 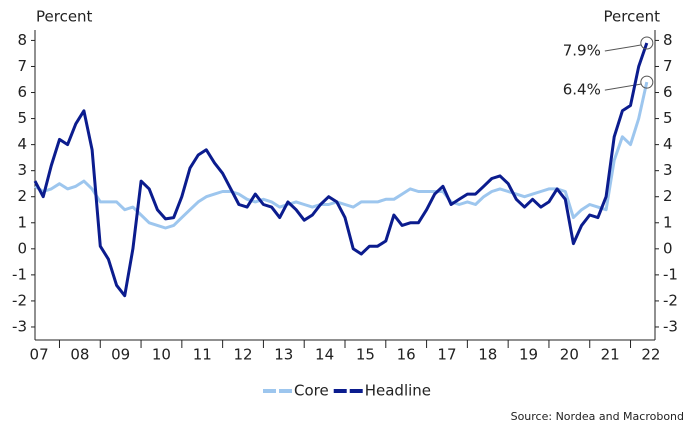 I want to click on x-tick-label: 16, so click(x=406, y=355).